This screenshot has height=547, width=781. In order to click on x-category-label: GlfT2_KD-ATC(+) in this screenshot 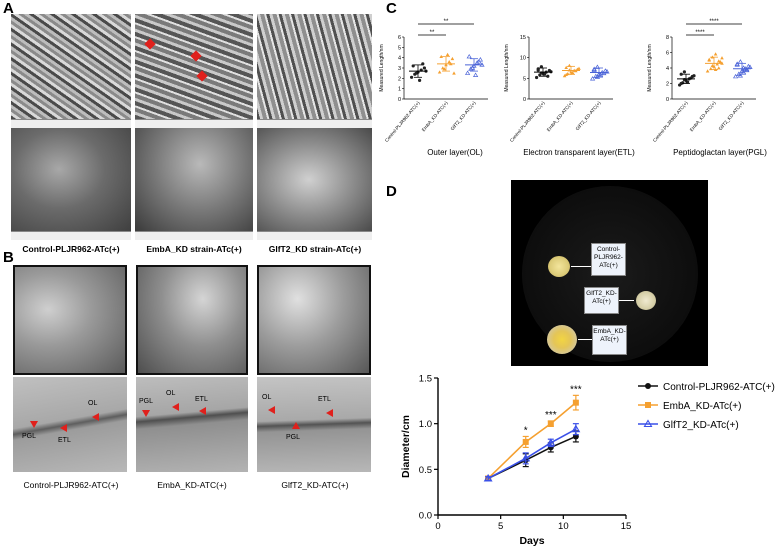, I will do `click(731, 115)`.